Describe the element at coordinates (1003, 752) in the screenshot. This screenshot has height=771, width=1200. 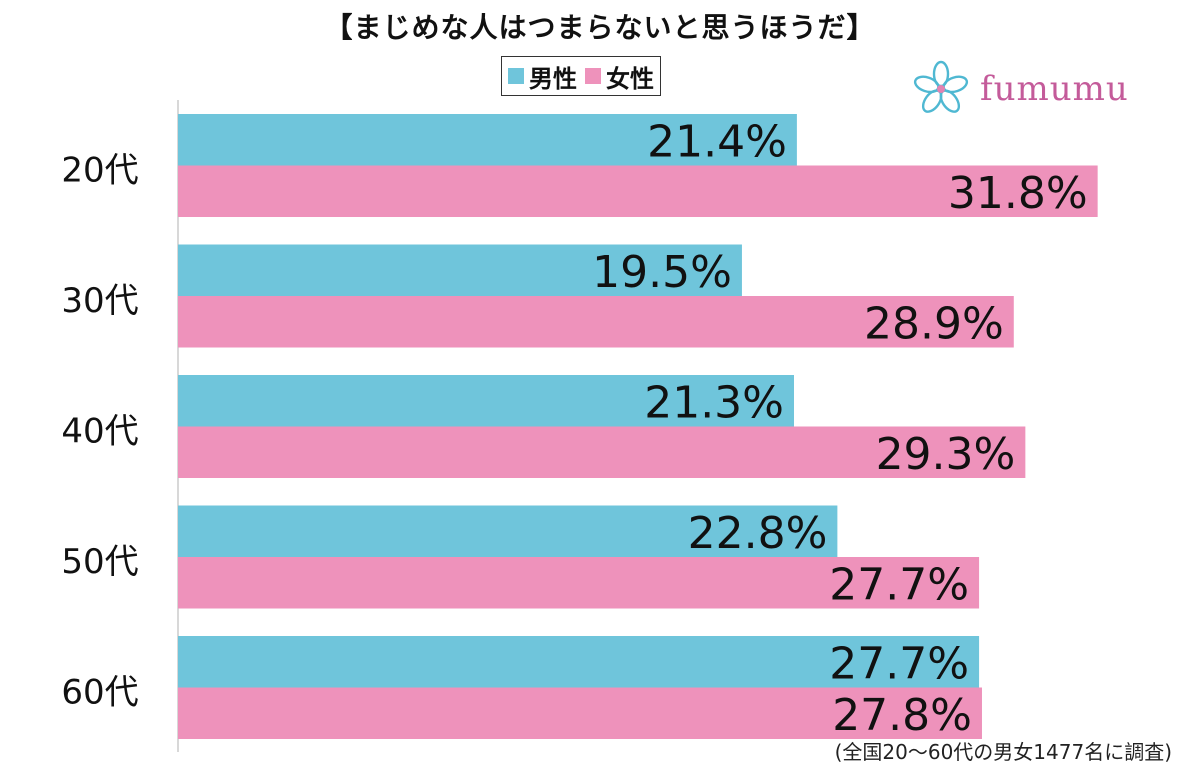
I see `footnote: (全国20〜60代の男女1477名に調査)` at that location.